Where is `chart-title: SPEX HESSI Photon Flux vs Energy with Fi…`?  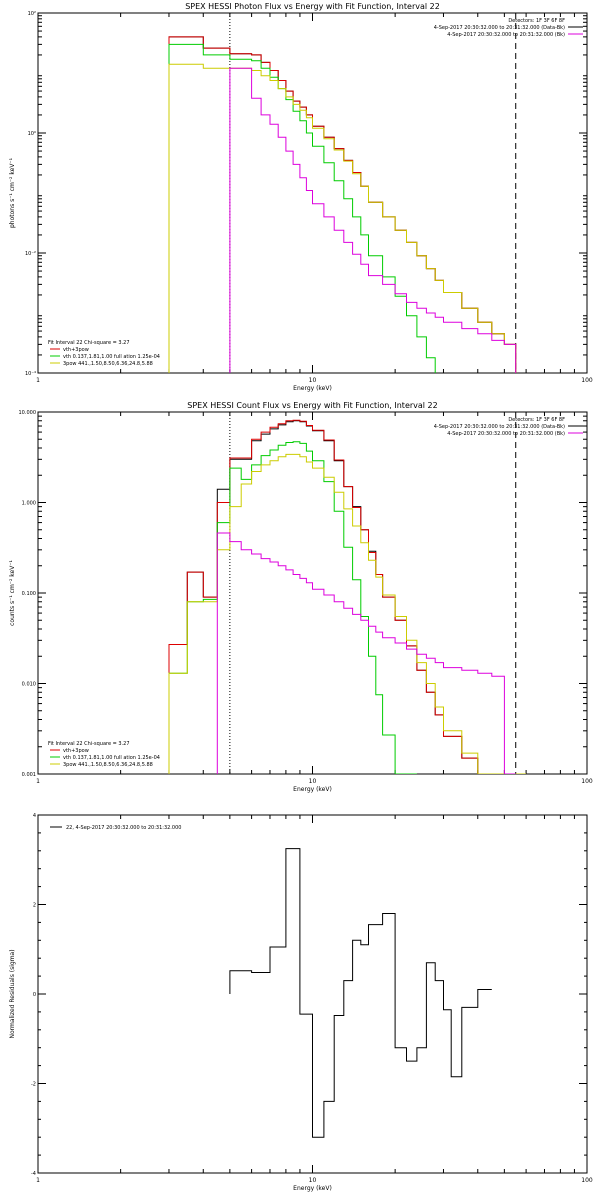 chart-title: SPEX HESSI Photon Flux vs Energy with Fi… is located at coordinates (312, 6).